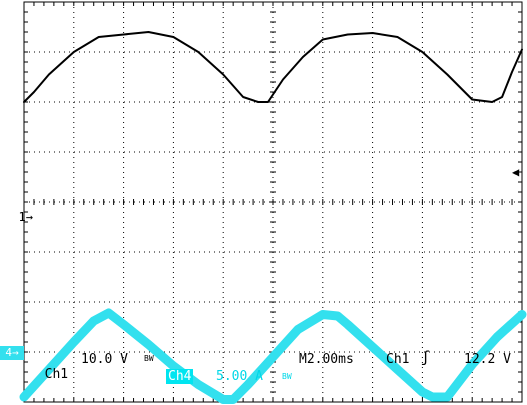 The height and width of the screenshot is (405, 527). I want to click on trigger-source: Ch1, so click(398, 359).